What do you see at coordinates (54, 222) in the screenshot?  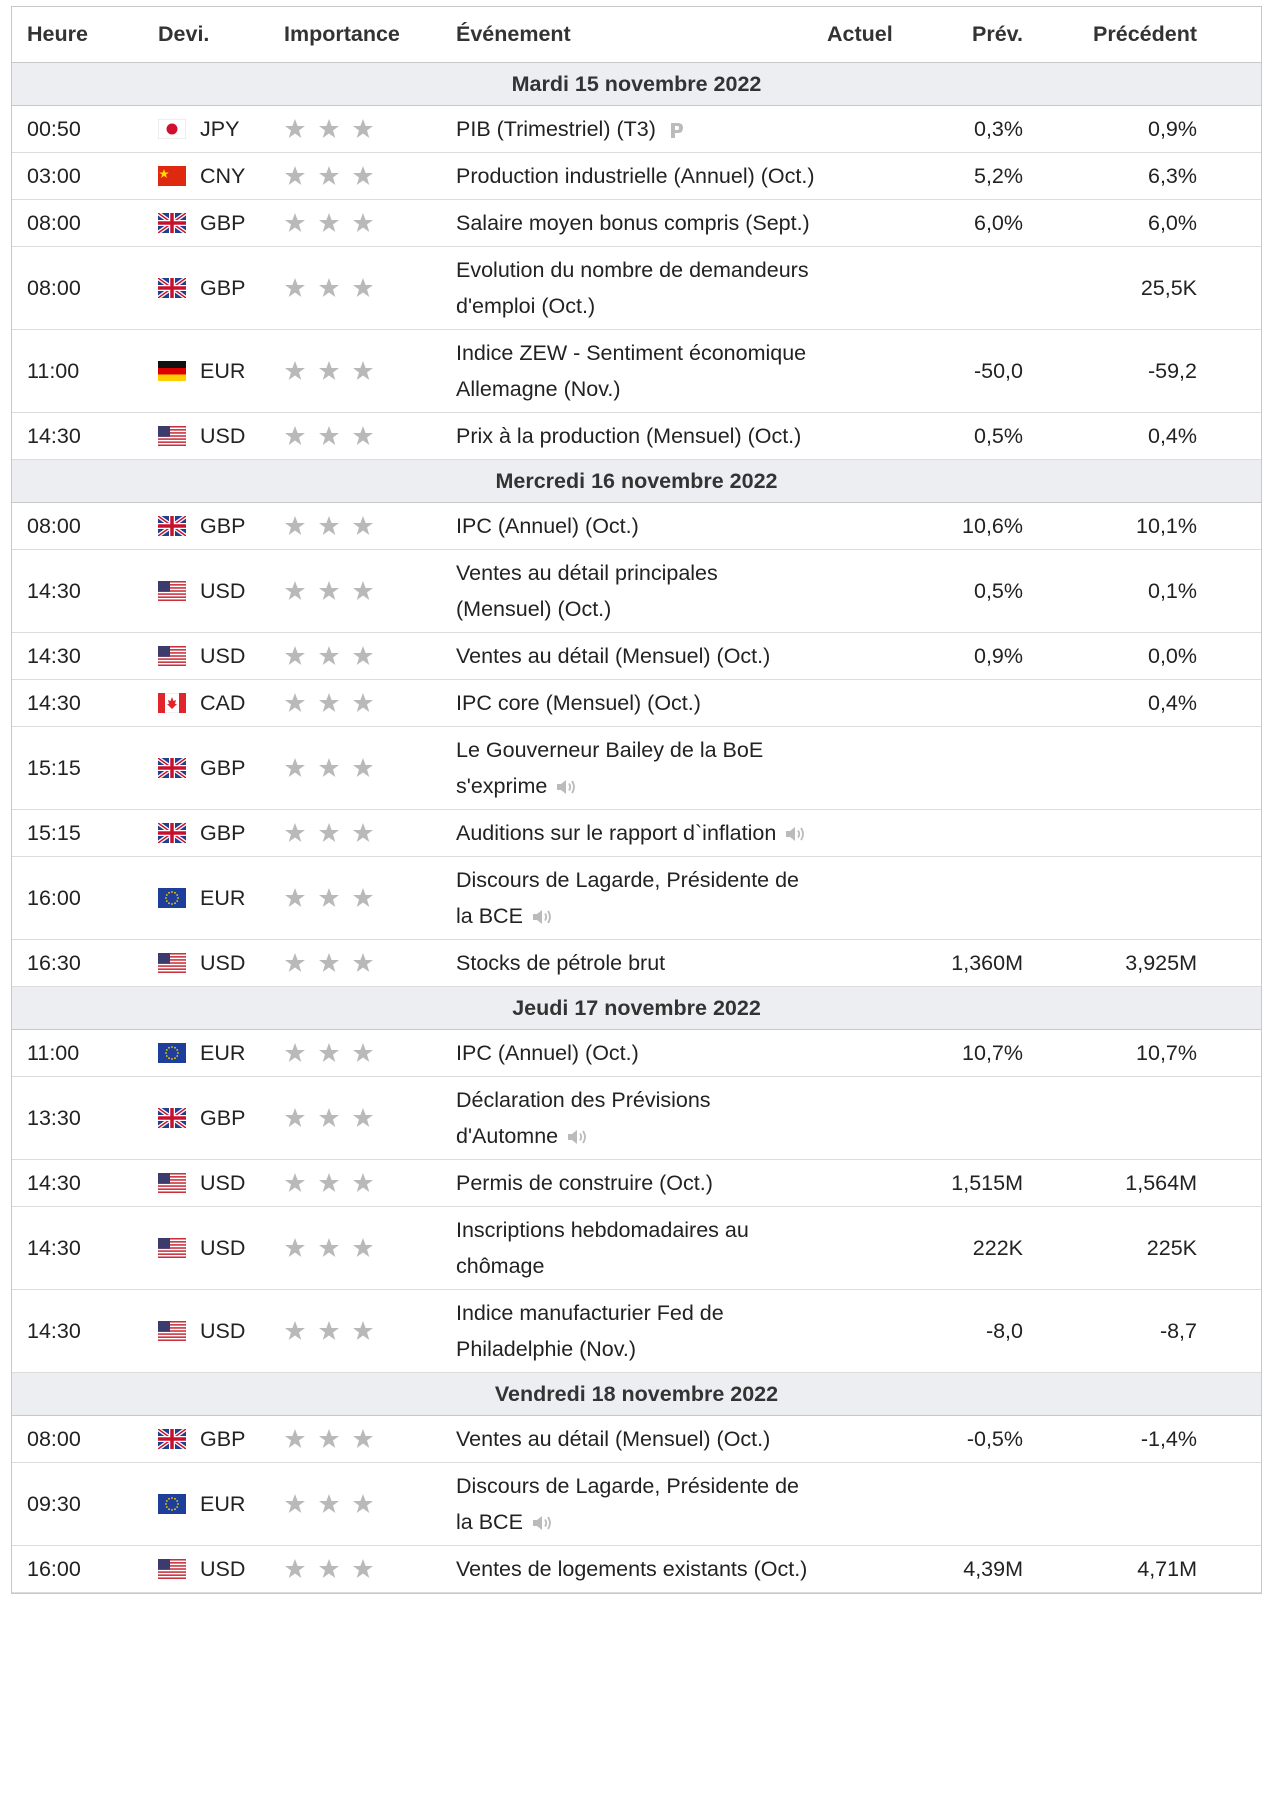 I see `time: 08:00` at bounding box center [54, 222].